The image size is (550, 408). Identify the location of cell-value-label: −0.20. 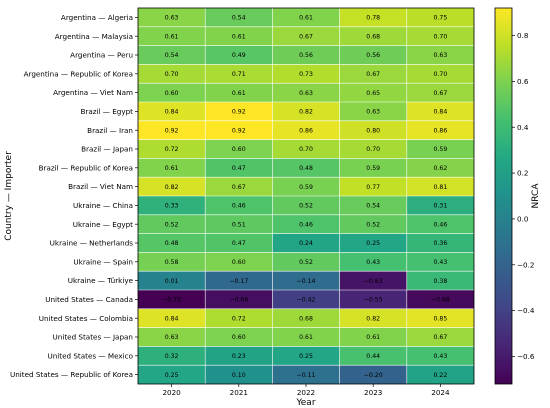
(373, 375).